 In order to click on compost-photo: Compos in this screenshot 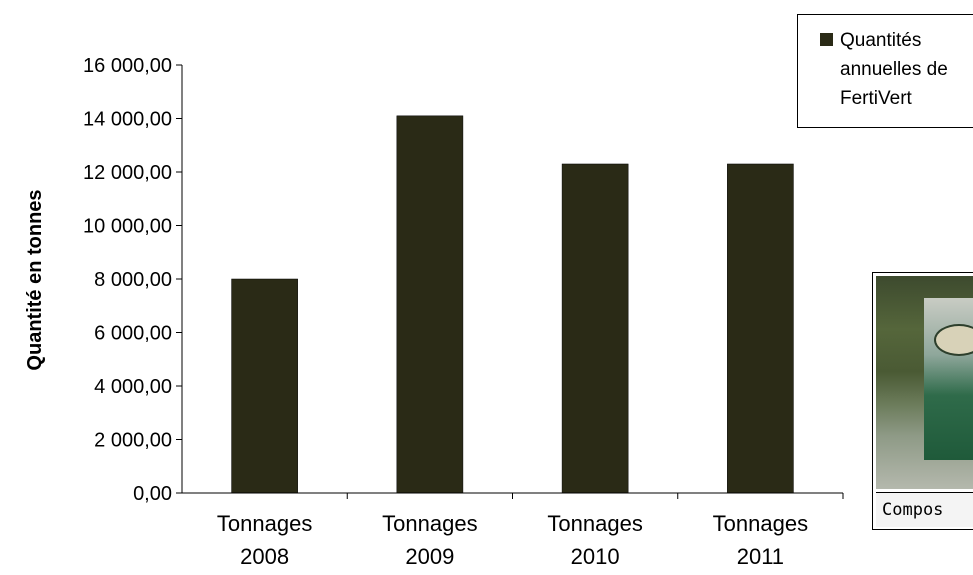, I will do `click(922, 401)`.